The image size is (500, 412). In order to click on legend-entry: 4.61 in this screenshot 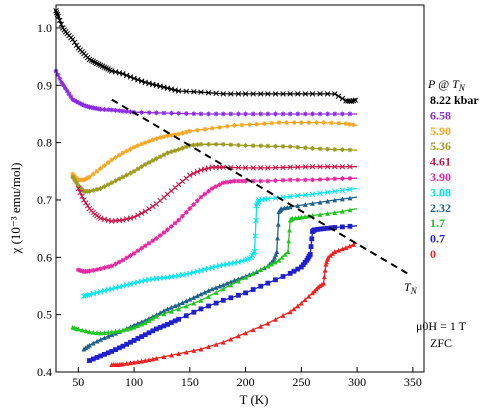, I will do `click(440, 162)`.